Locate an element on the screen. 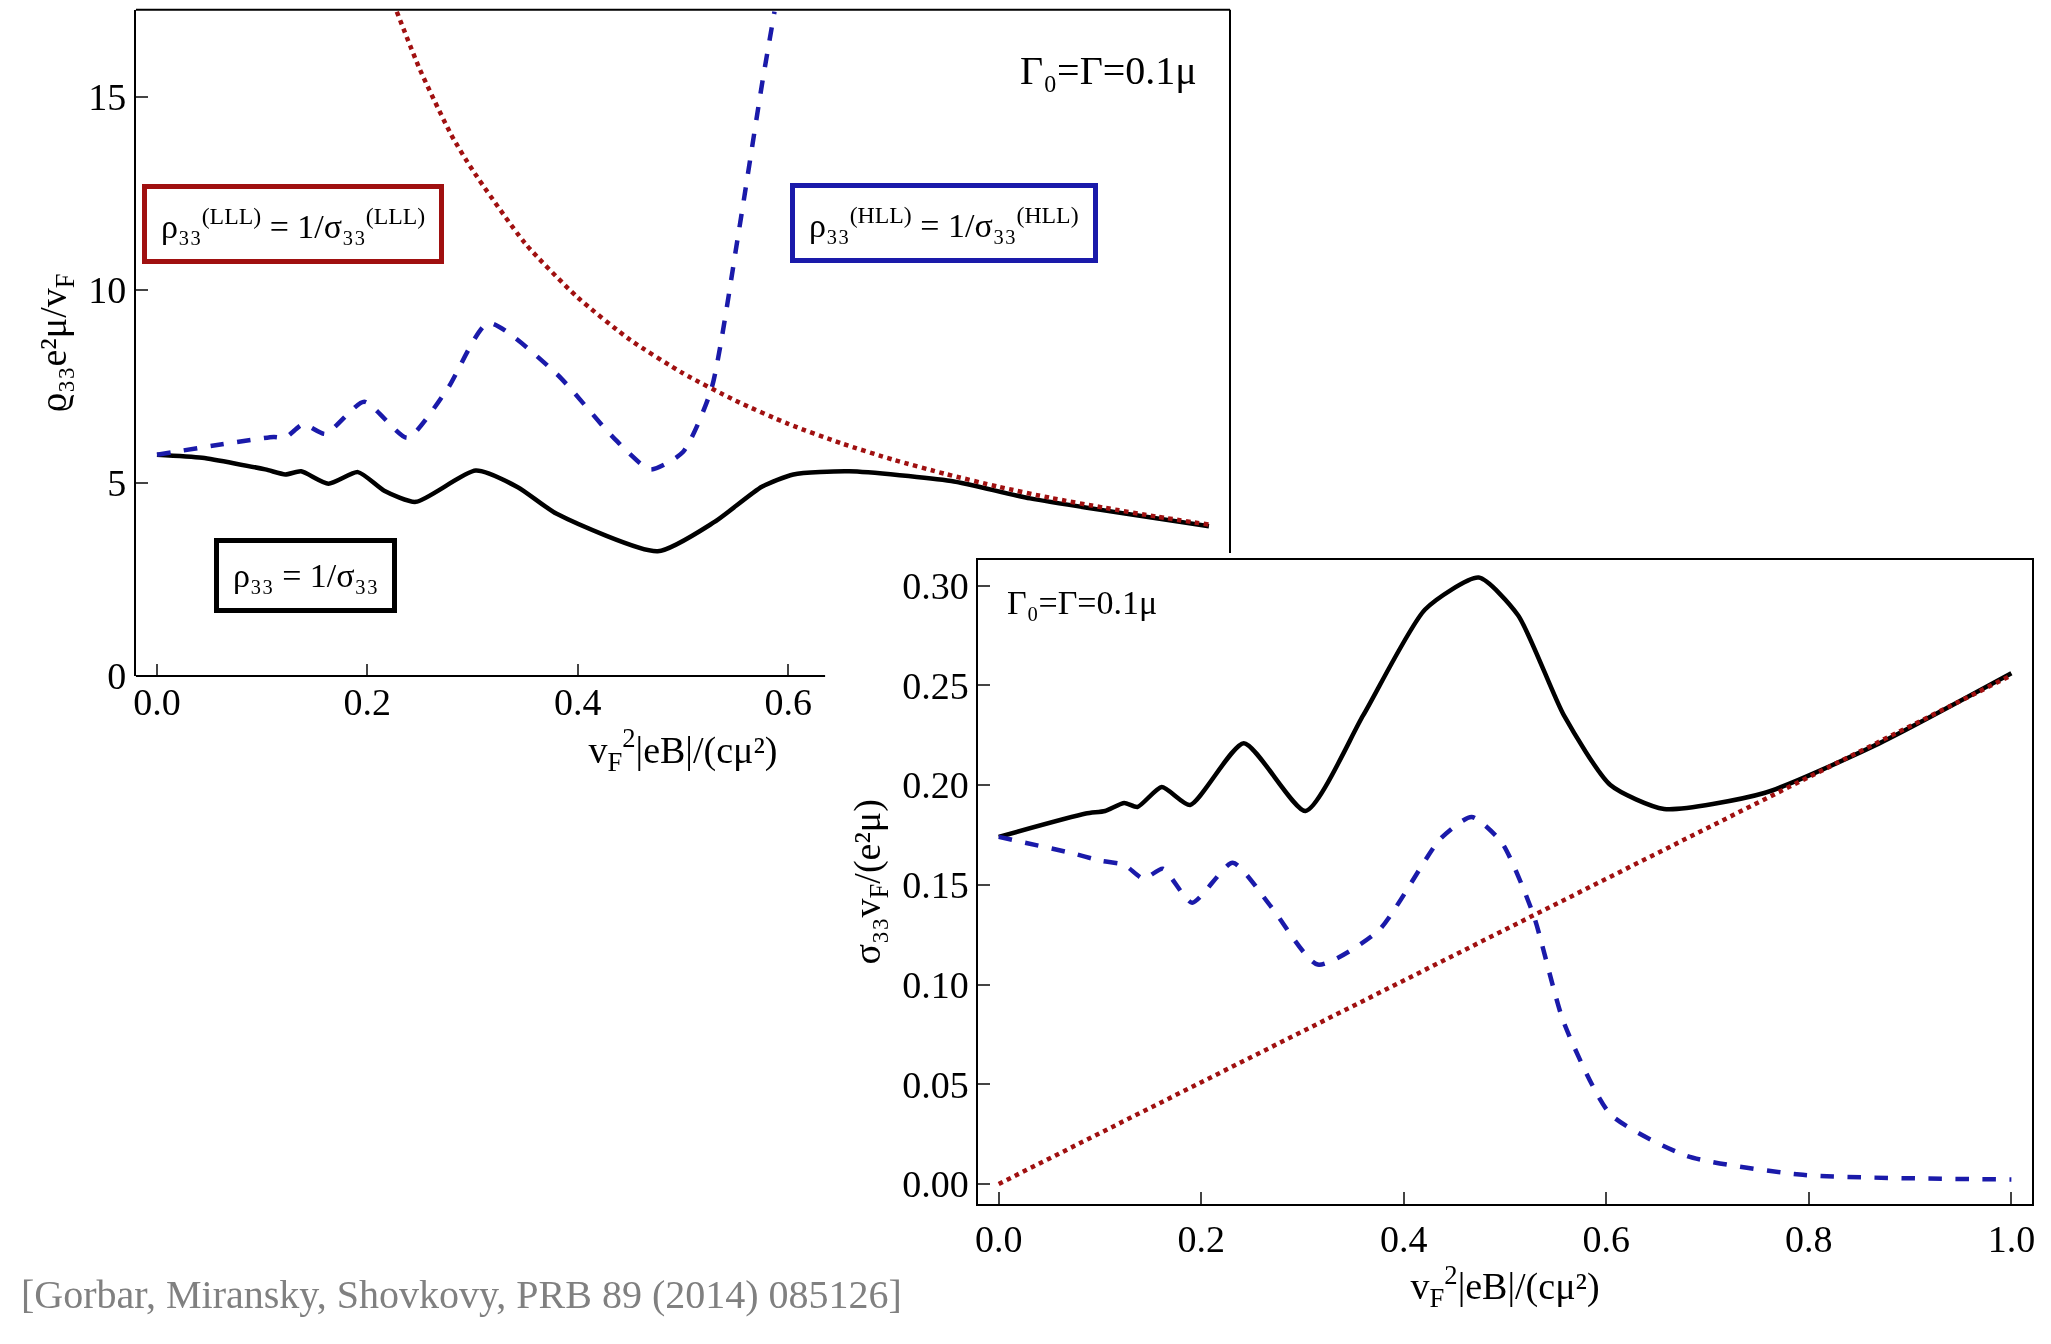  y-tick-label: 0.30 is located at coordinates (935, 585).